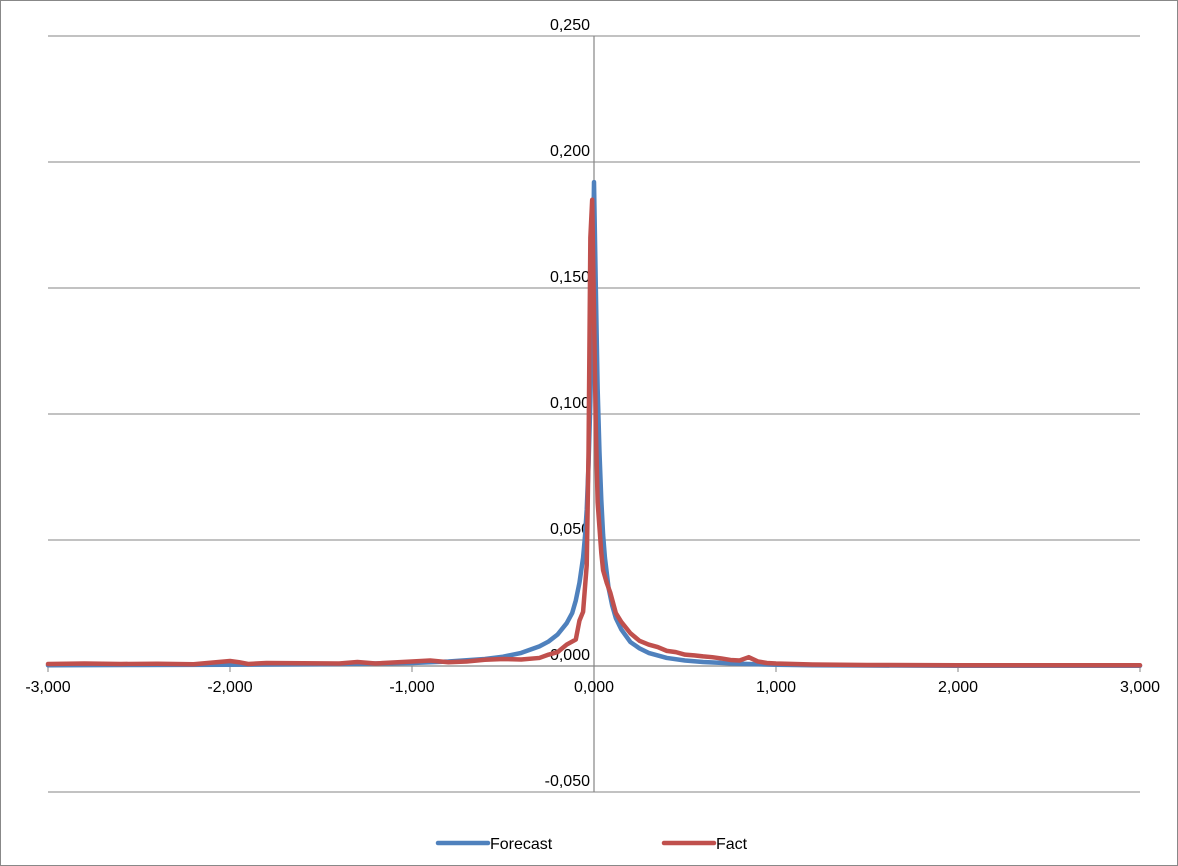 The image size is (1178, 866). I want to click on x-tick-label: 3,000, so click(1140, 687).